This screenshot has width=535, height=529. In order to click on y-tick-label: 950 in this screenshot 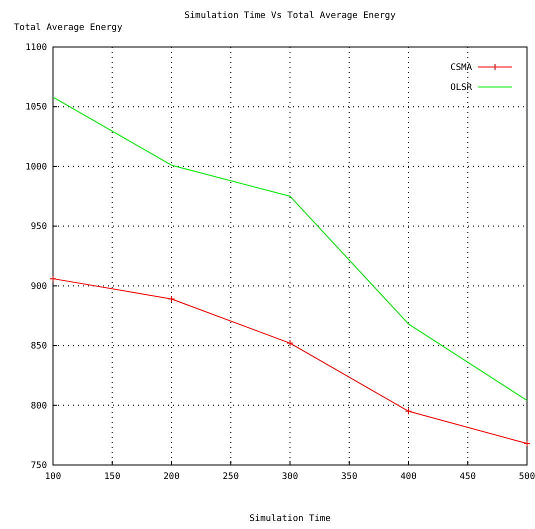, I will do `click(38, 227)`.